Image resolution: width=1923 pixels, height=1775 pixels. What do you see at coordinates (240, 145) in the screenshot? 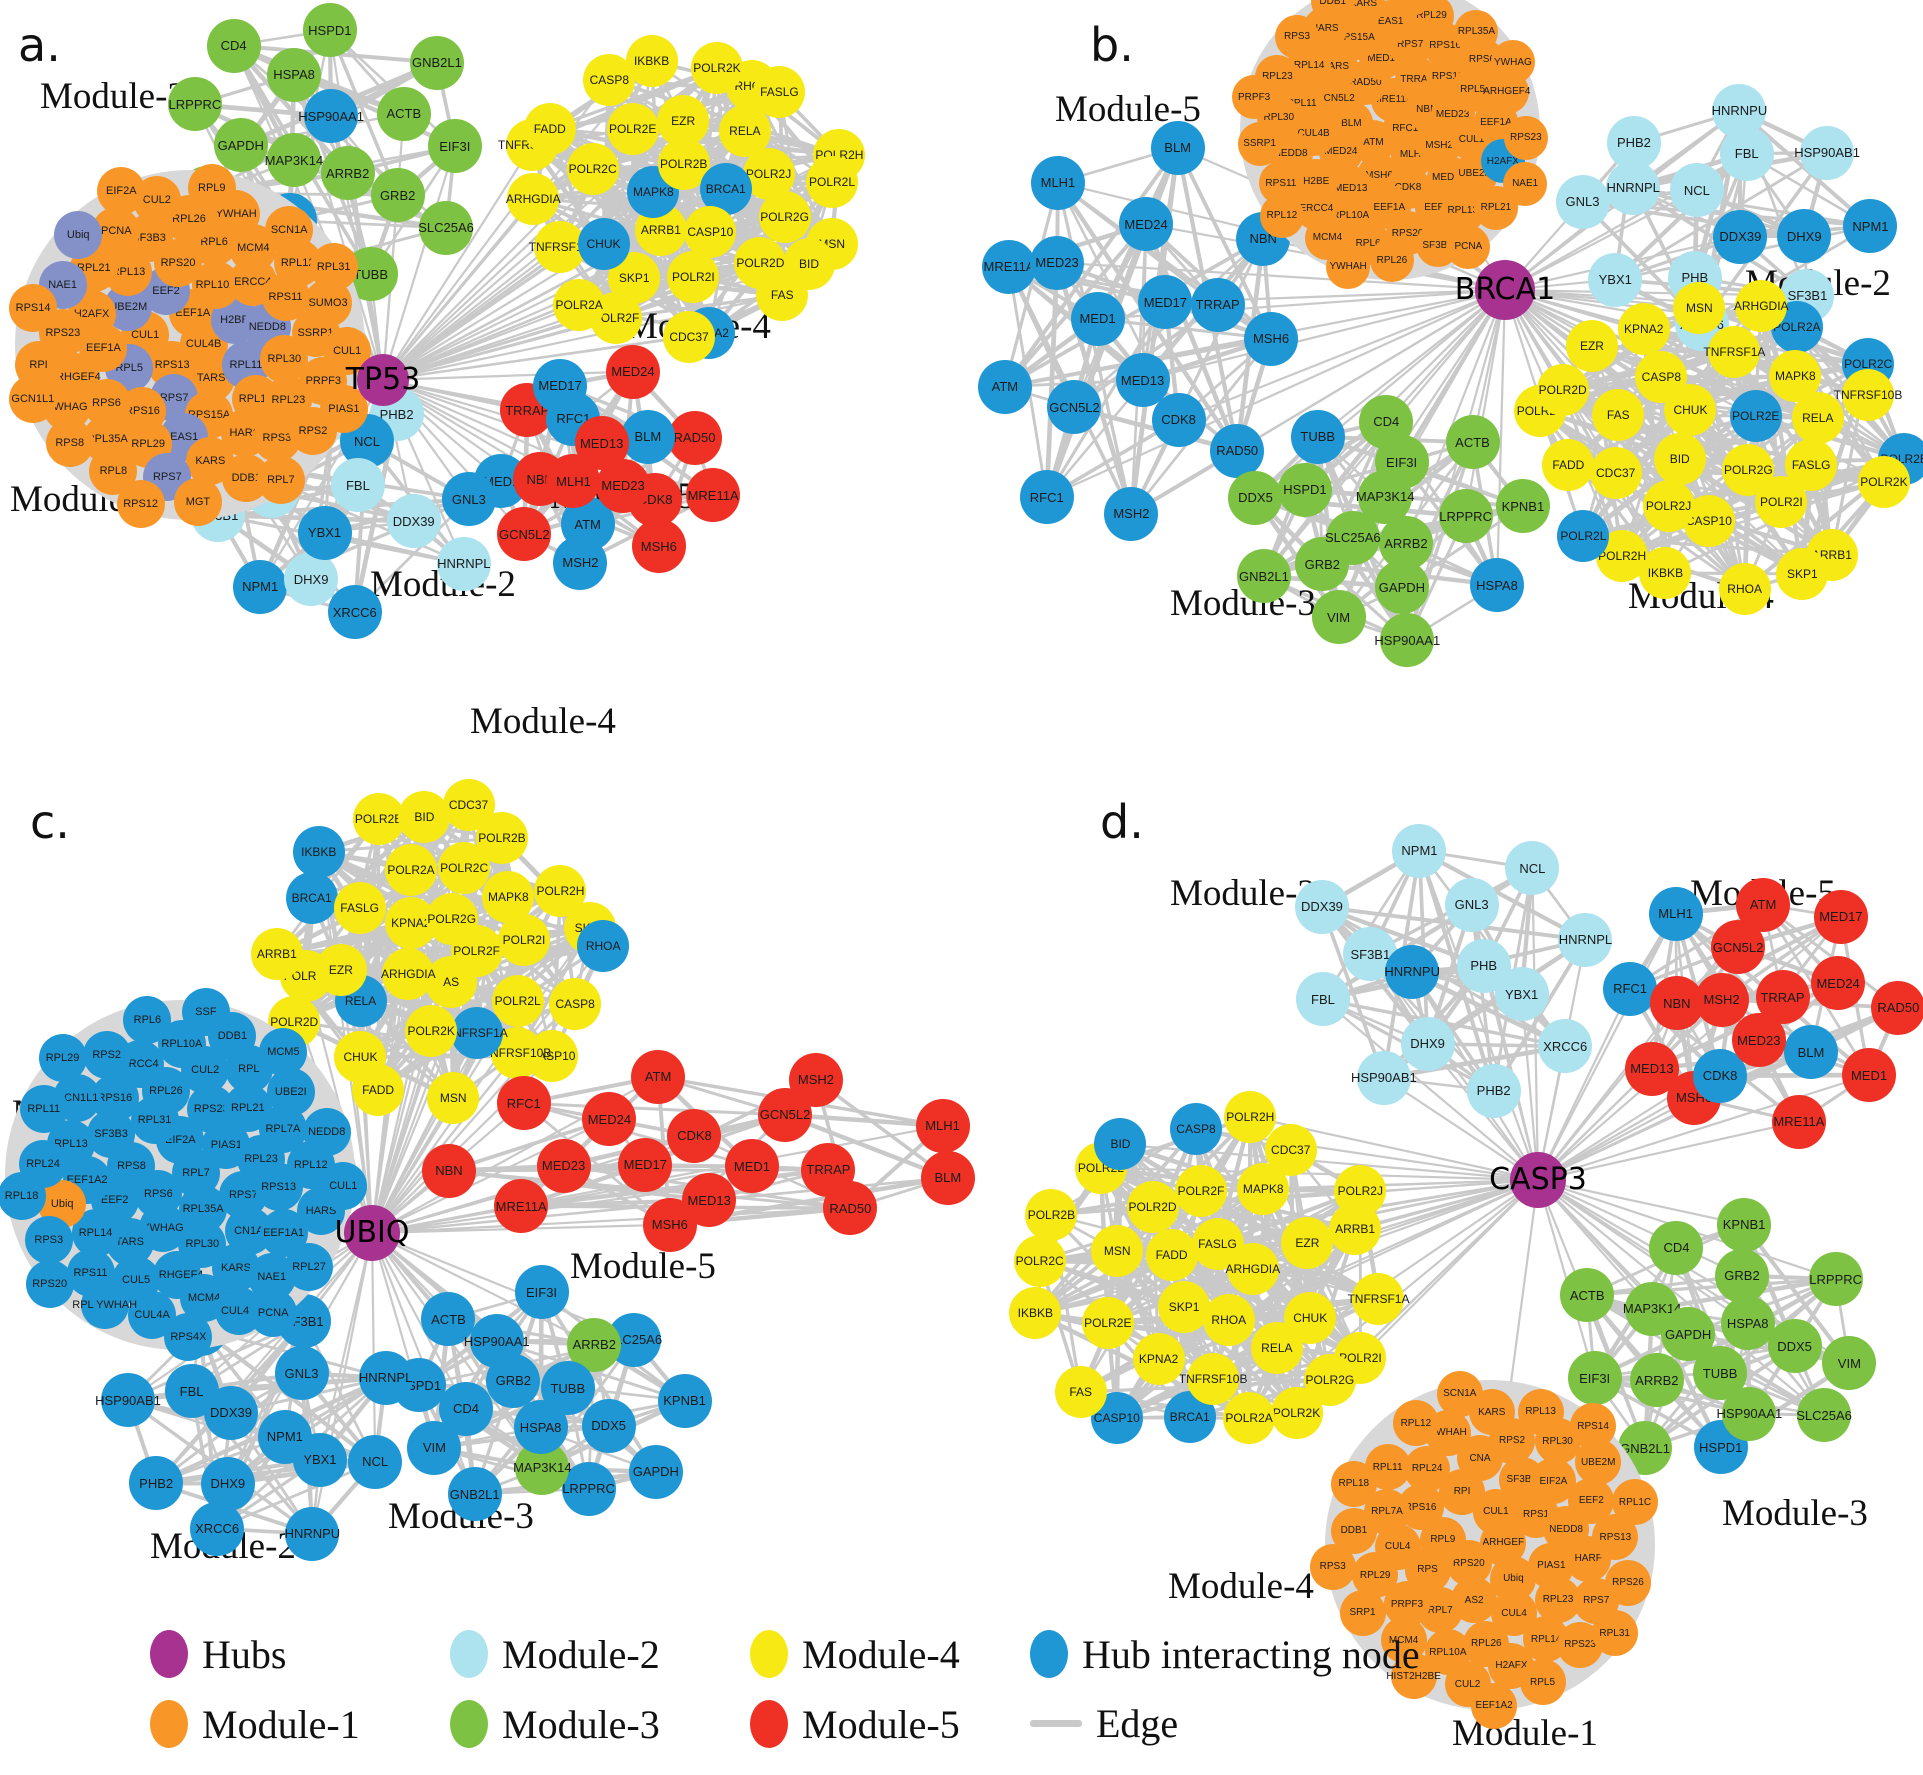
I see `node-gapdh: GAPDH` at bounding box center [240, 145].